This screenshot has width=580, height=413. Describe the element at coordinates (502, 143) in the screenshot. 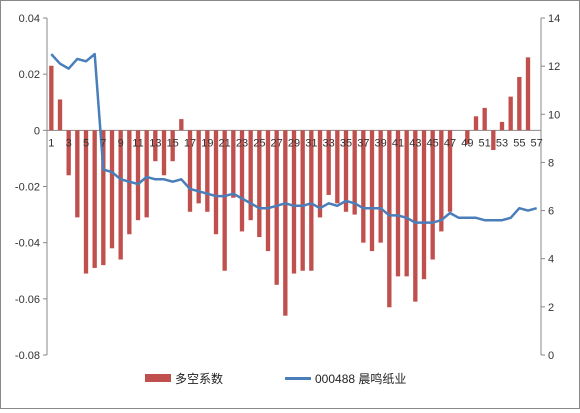

I see `x-tick-label: 53` at that location.